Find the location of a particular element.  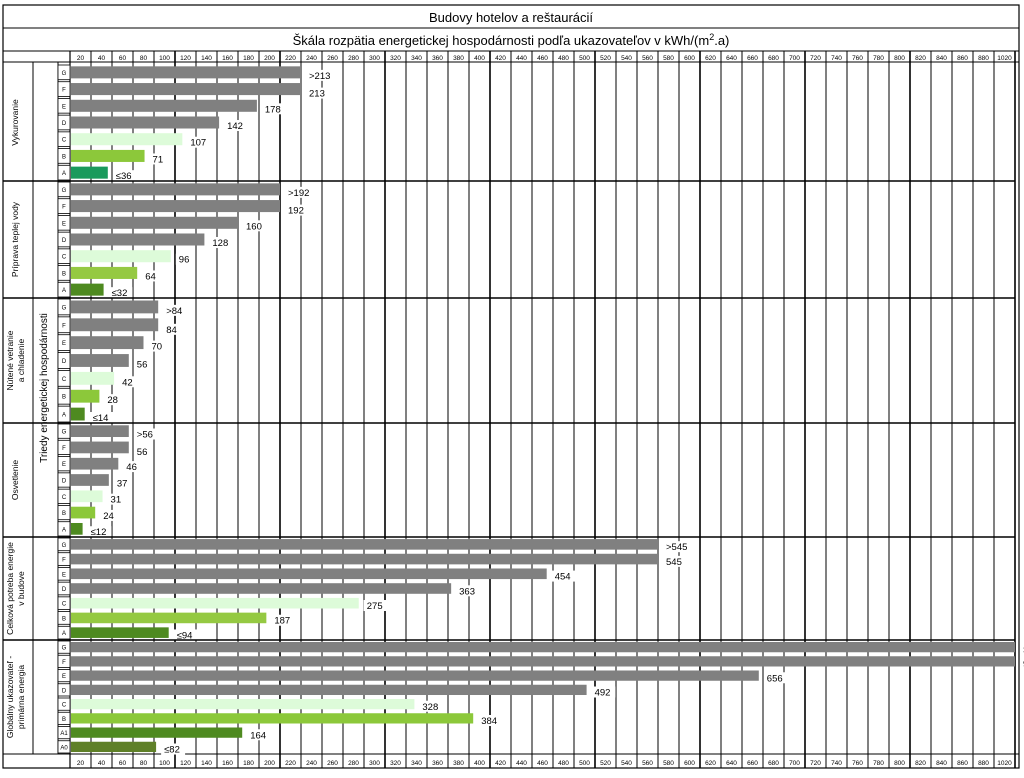

tick-label-top: 200 is located at coordinates (269, 58).